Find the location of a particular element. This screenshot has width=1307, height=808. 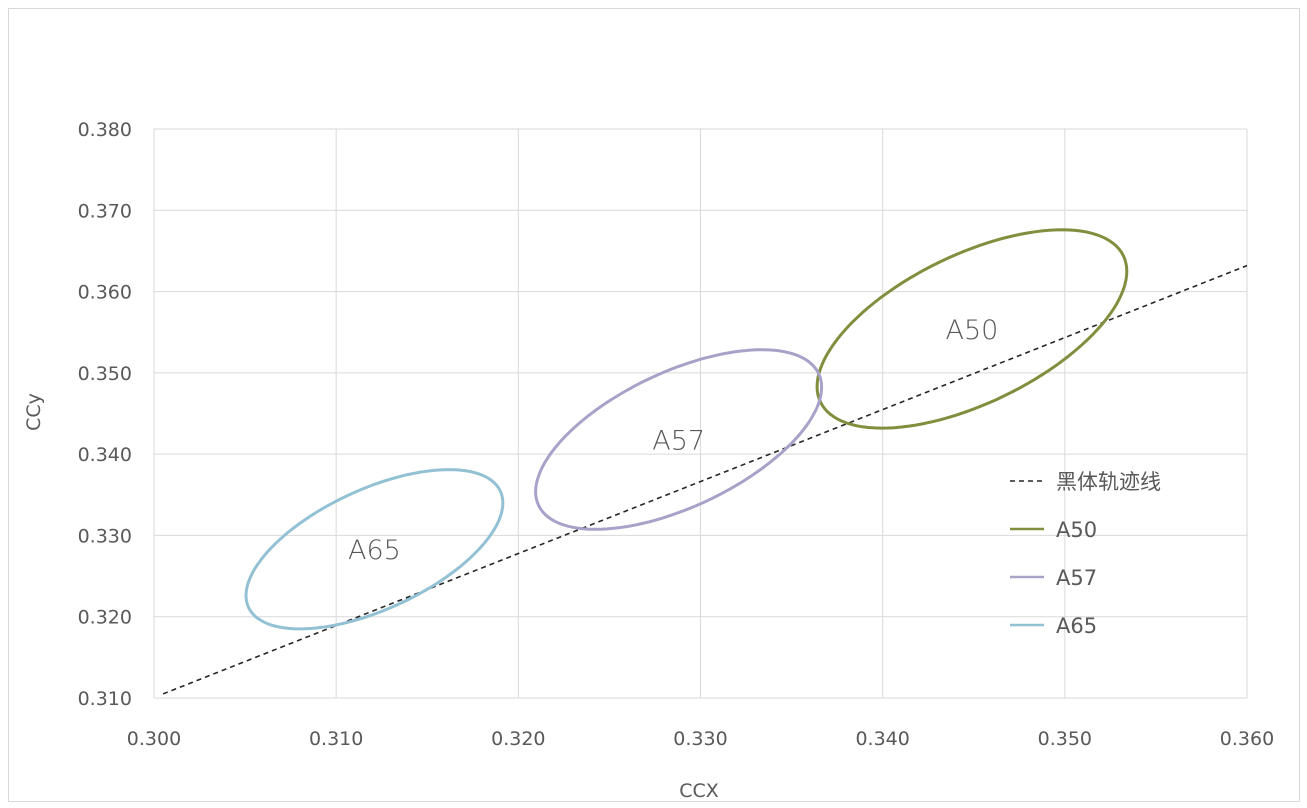

x-tick-label: 0.360 is located at coordinates (1247, 739).